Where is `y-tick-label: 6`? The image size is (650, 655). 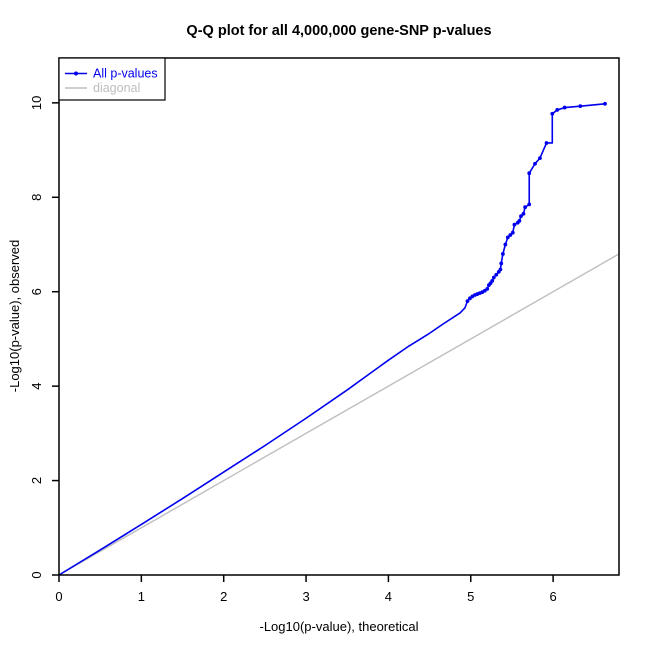
y-tick-label: 6 is located at coordinates (36, 291).